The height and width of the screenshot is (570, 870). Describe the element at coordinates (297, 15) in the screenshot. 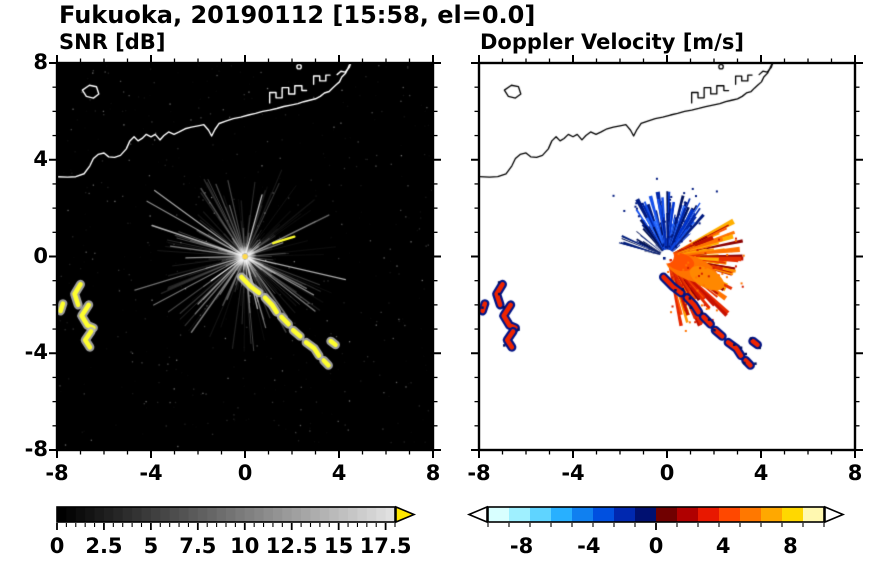

I see `figure-title: Fukuoka, 20190112 [15:58, el=0.0]` at that location.